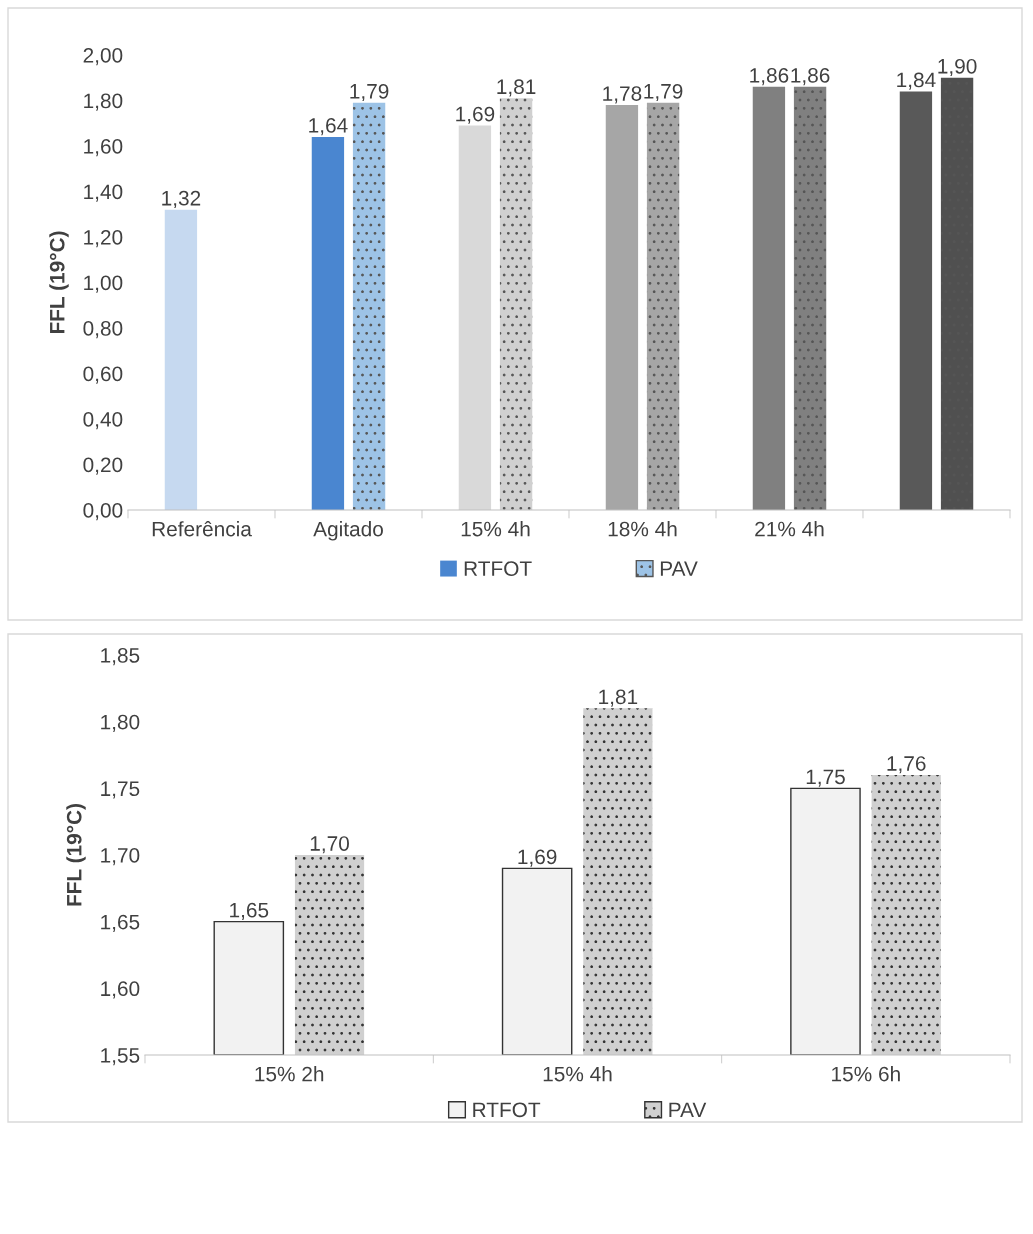  Describe the element at coordinates (328, 127) in the screenshot. I see `data-label: 1,64` at that location.